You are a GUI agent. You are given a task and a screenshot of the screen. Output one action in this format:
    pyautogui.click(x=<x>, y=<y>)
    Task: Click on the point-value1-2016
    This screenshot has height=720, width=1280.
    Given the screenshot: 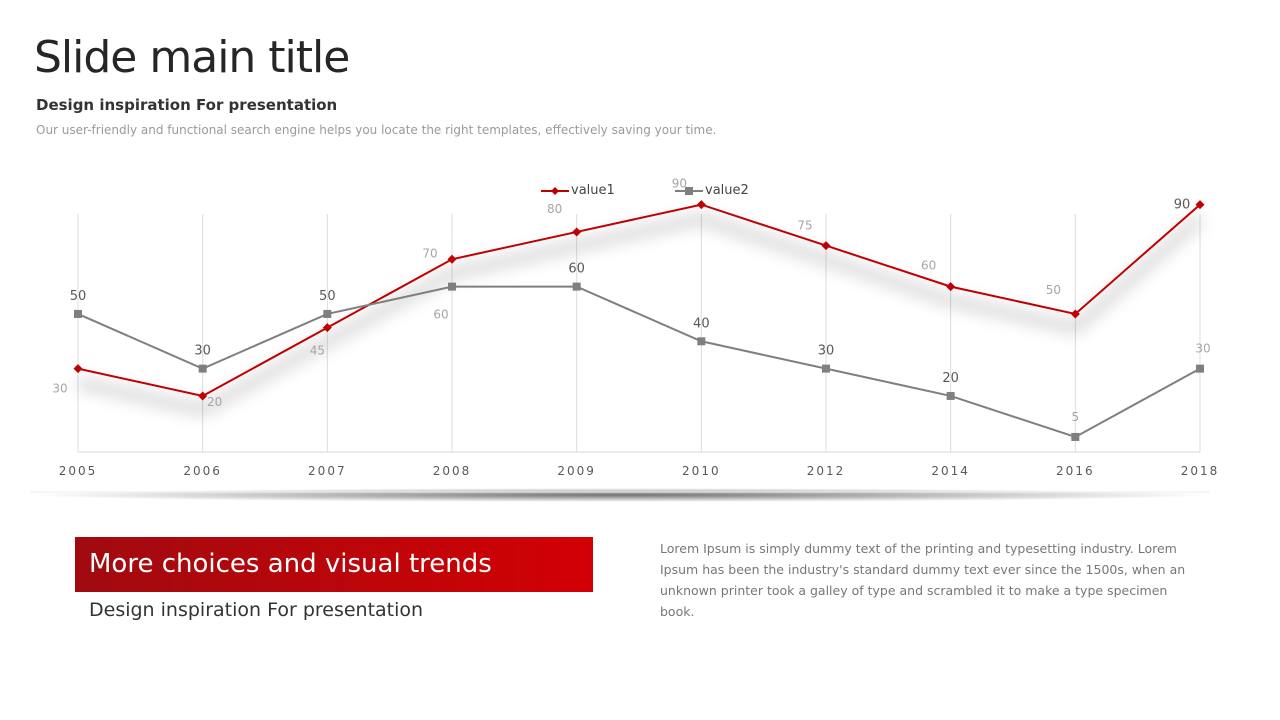 What is the action you would take?
    pyautogui.click(x=1075, y=314)
    